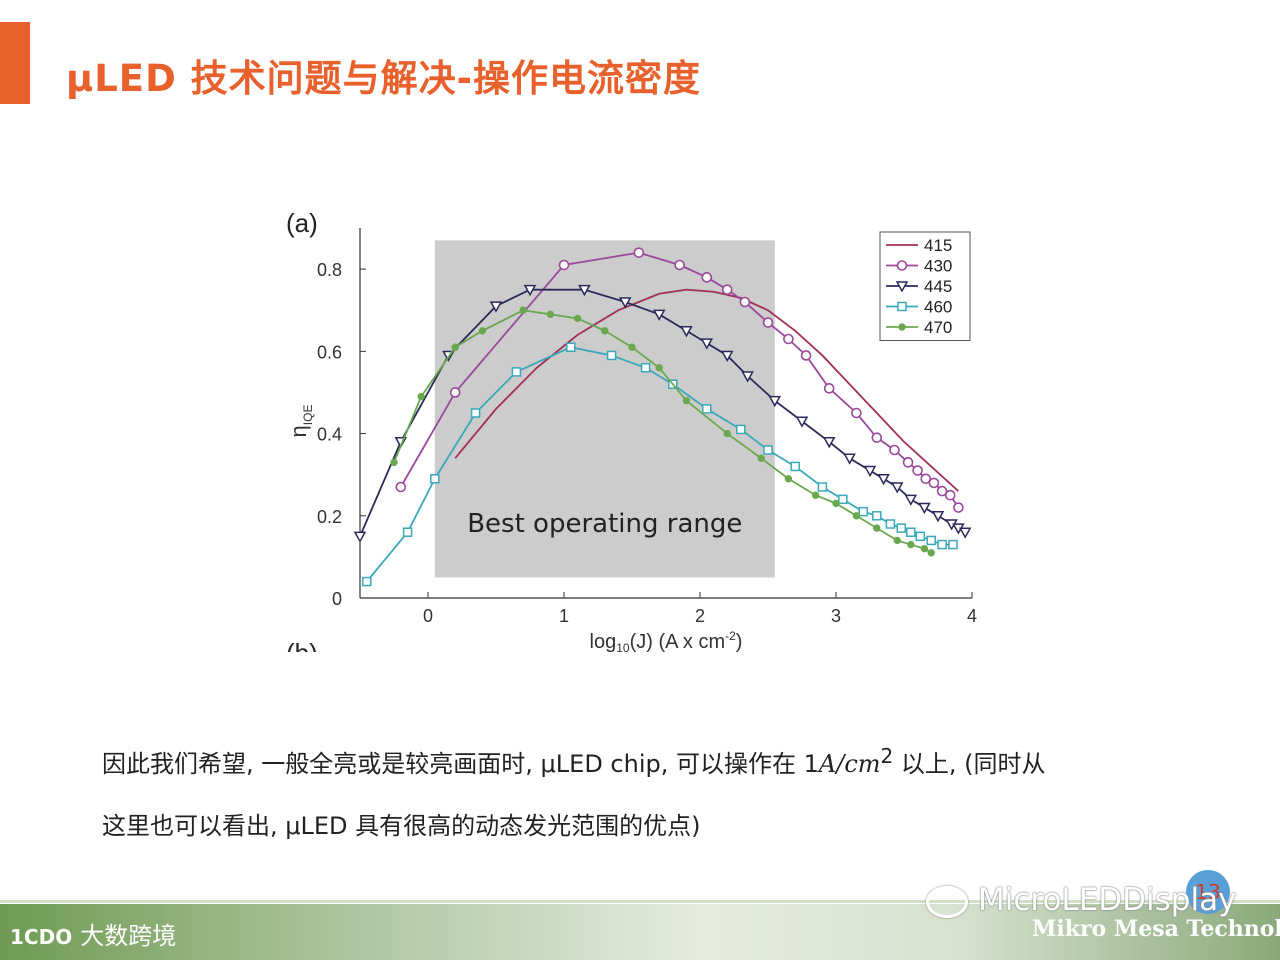  I want to click on caption-line-1-post: 以上, (同时从, so click(969, 764).